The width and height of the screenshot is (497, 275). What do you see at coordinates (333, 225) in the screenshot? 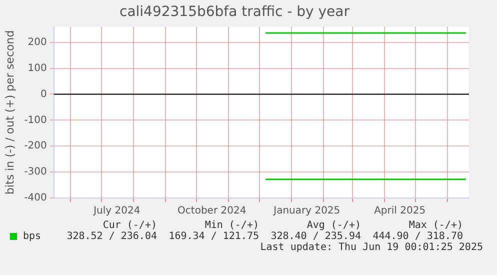
I see `text: Avg (-/+)` at bounding box center [333, 225].